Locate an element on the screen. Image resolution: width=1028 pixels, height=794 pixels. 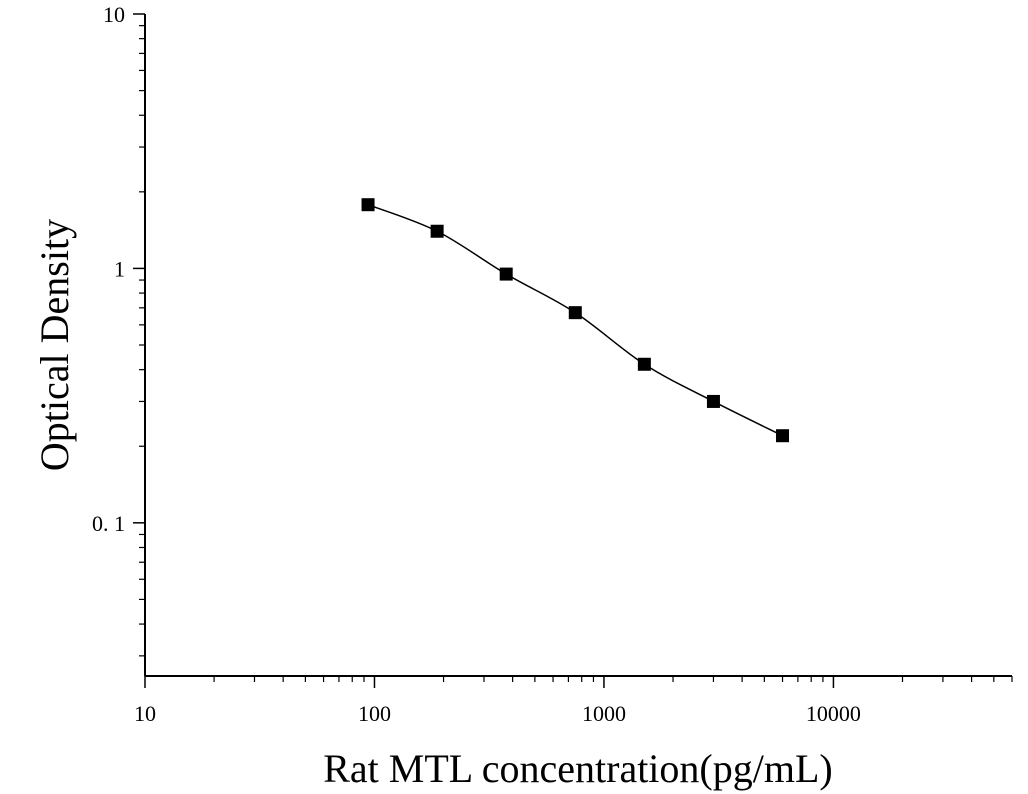
x-tick-label: 10 is located at coordinates (145, 713).